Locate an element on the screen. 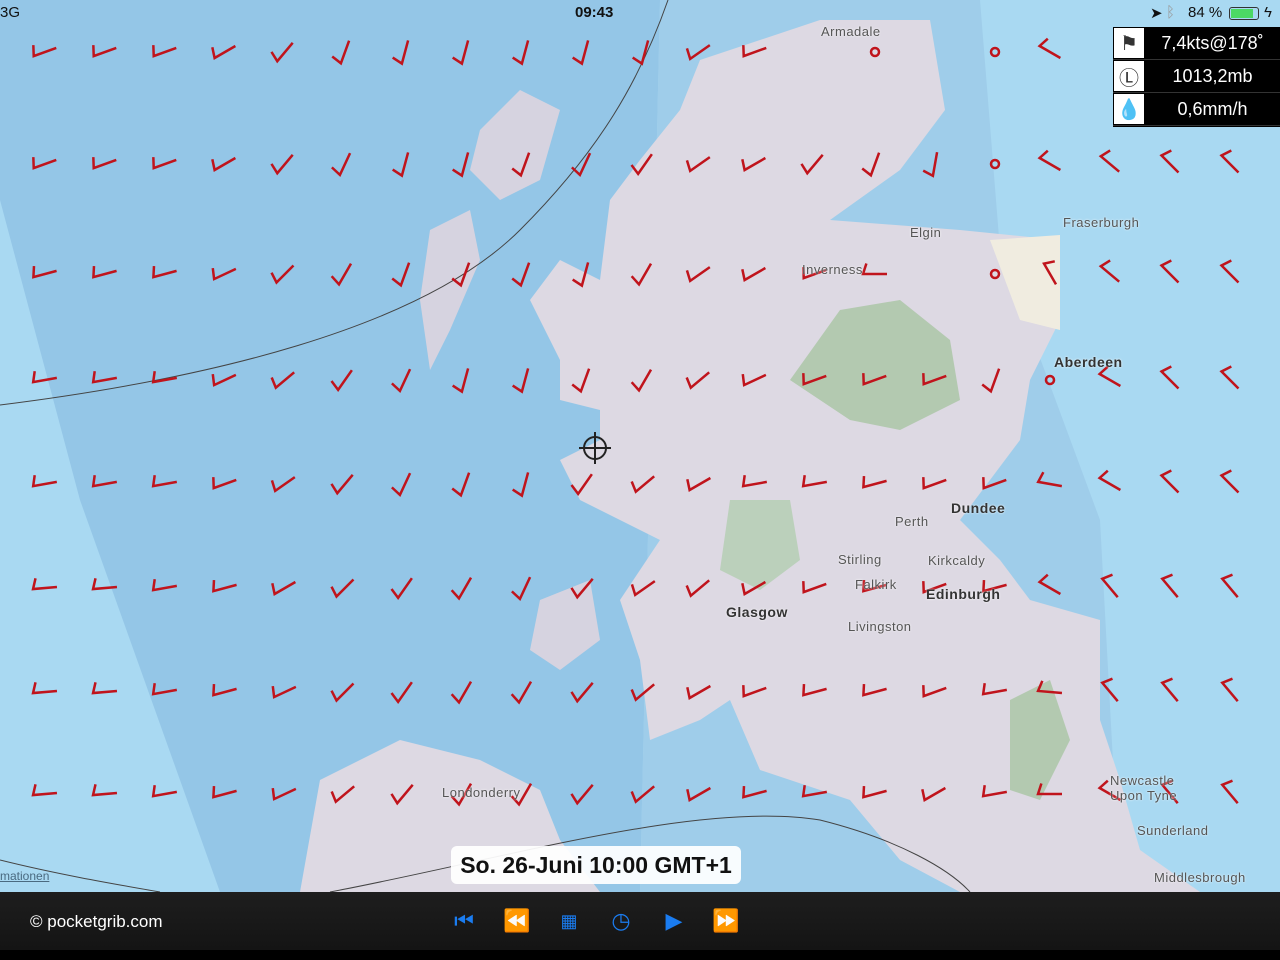 The image size is (1280, 960). precipitation-value: 0,6mm/h is located at coordinates (1212, 108).